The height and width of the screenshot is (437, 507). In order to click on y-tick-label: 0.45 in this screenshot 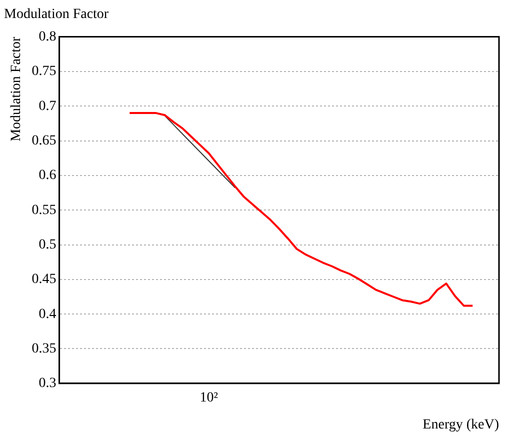, I will do `click(44, 280)`.